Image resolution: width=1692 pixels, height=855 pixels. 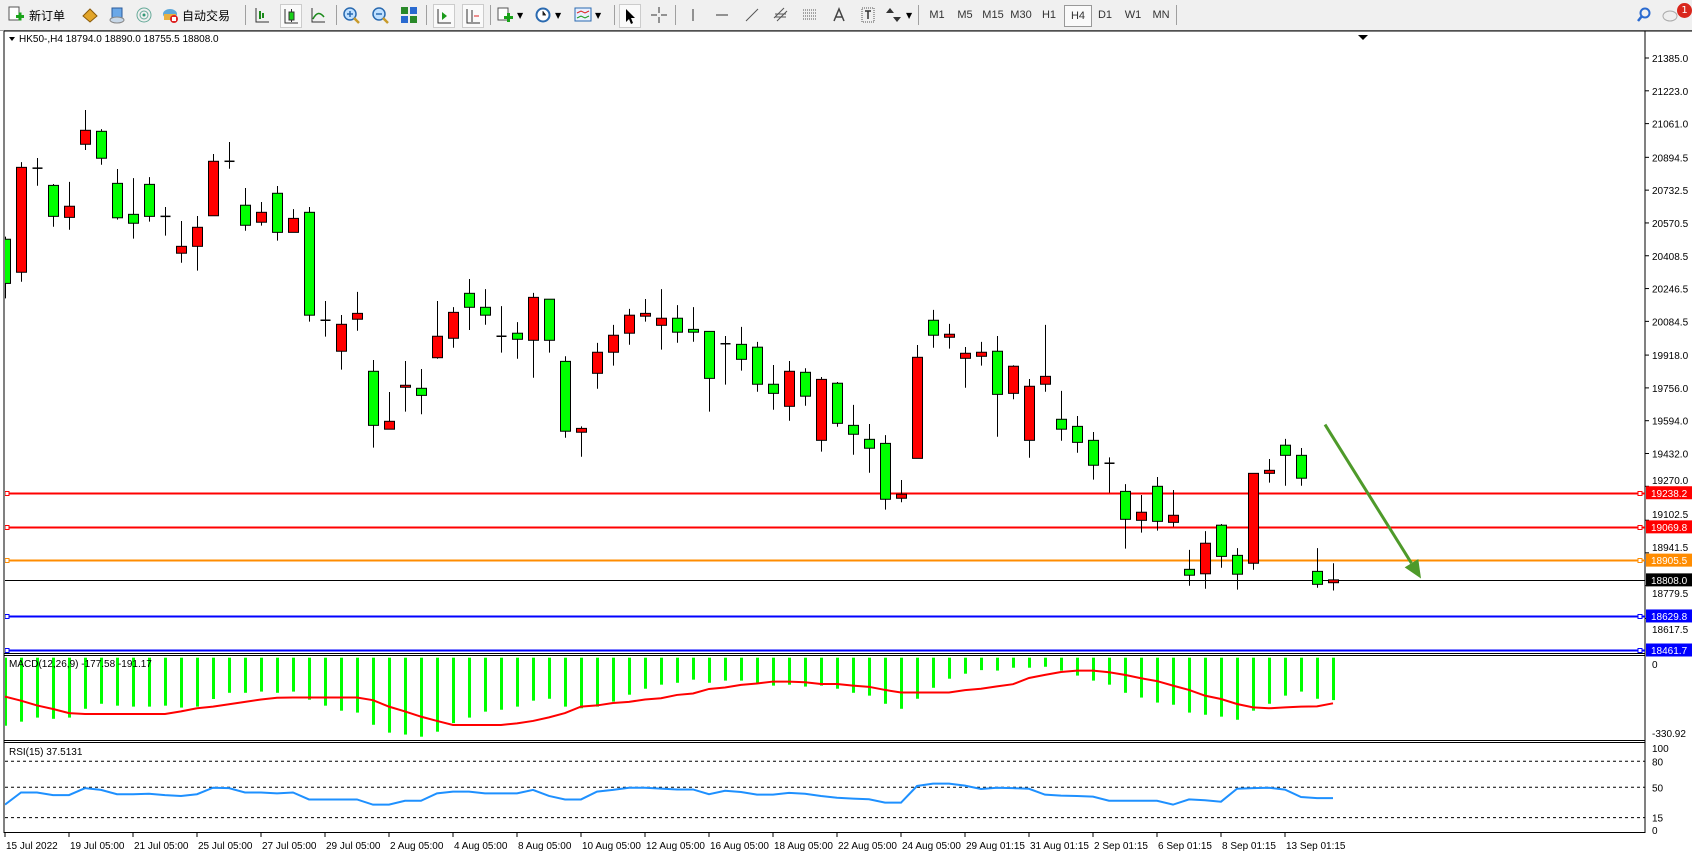 I want to click on signals-button, so click(x=144, y=15).